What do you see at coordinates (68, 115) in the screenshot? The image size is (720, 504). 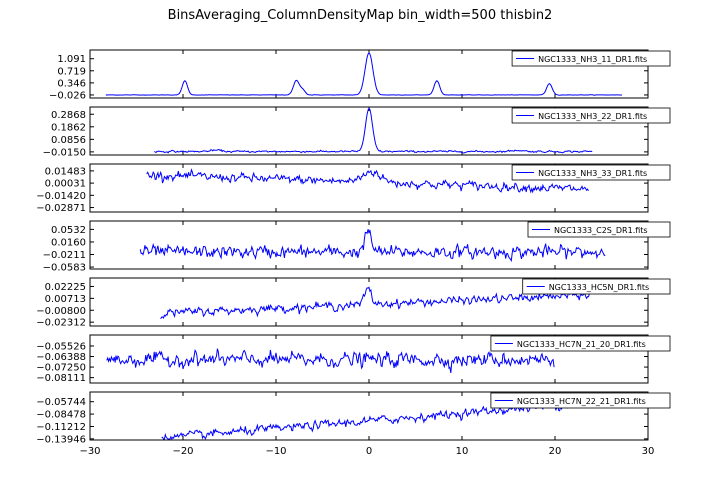 I see `y-tick-label: 0.2868` at bounding box center [68, 115].